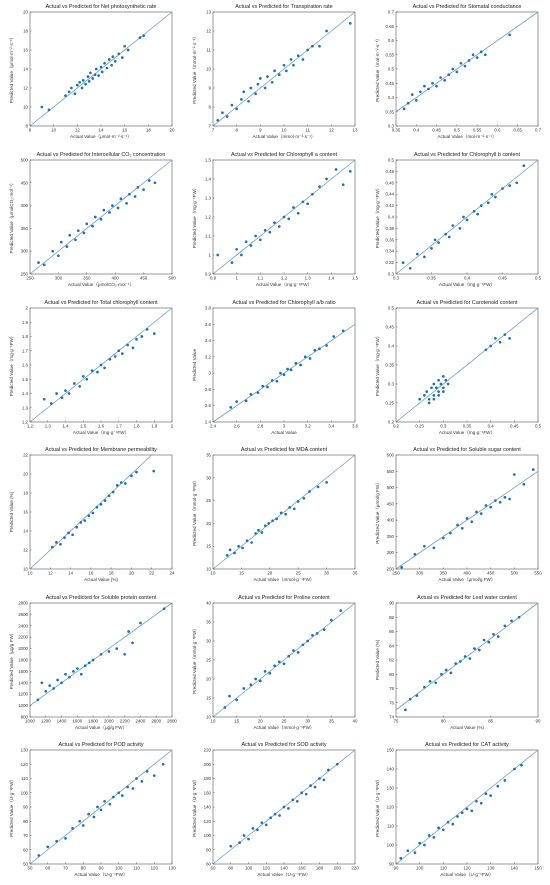 The image size is (550, 885). Describe the element at coordinates (25, 550) in the screenshot. I see `y-tick-label: 12` at that location.